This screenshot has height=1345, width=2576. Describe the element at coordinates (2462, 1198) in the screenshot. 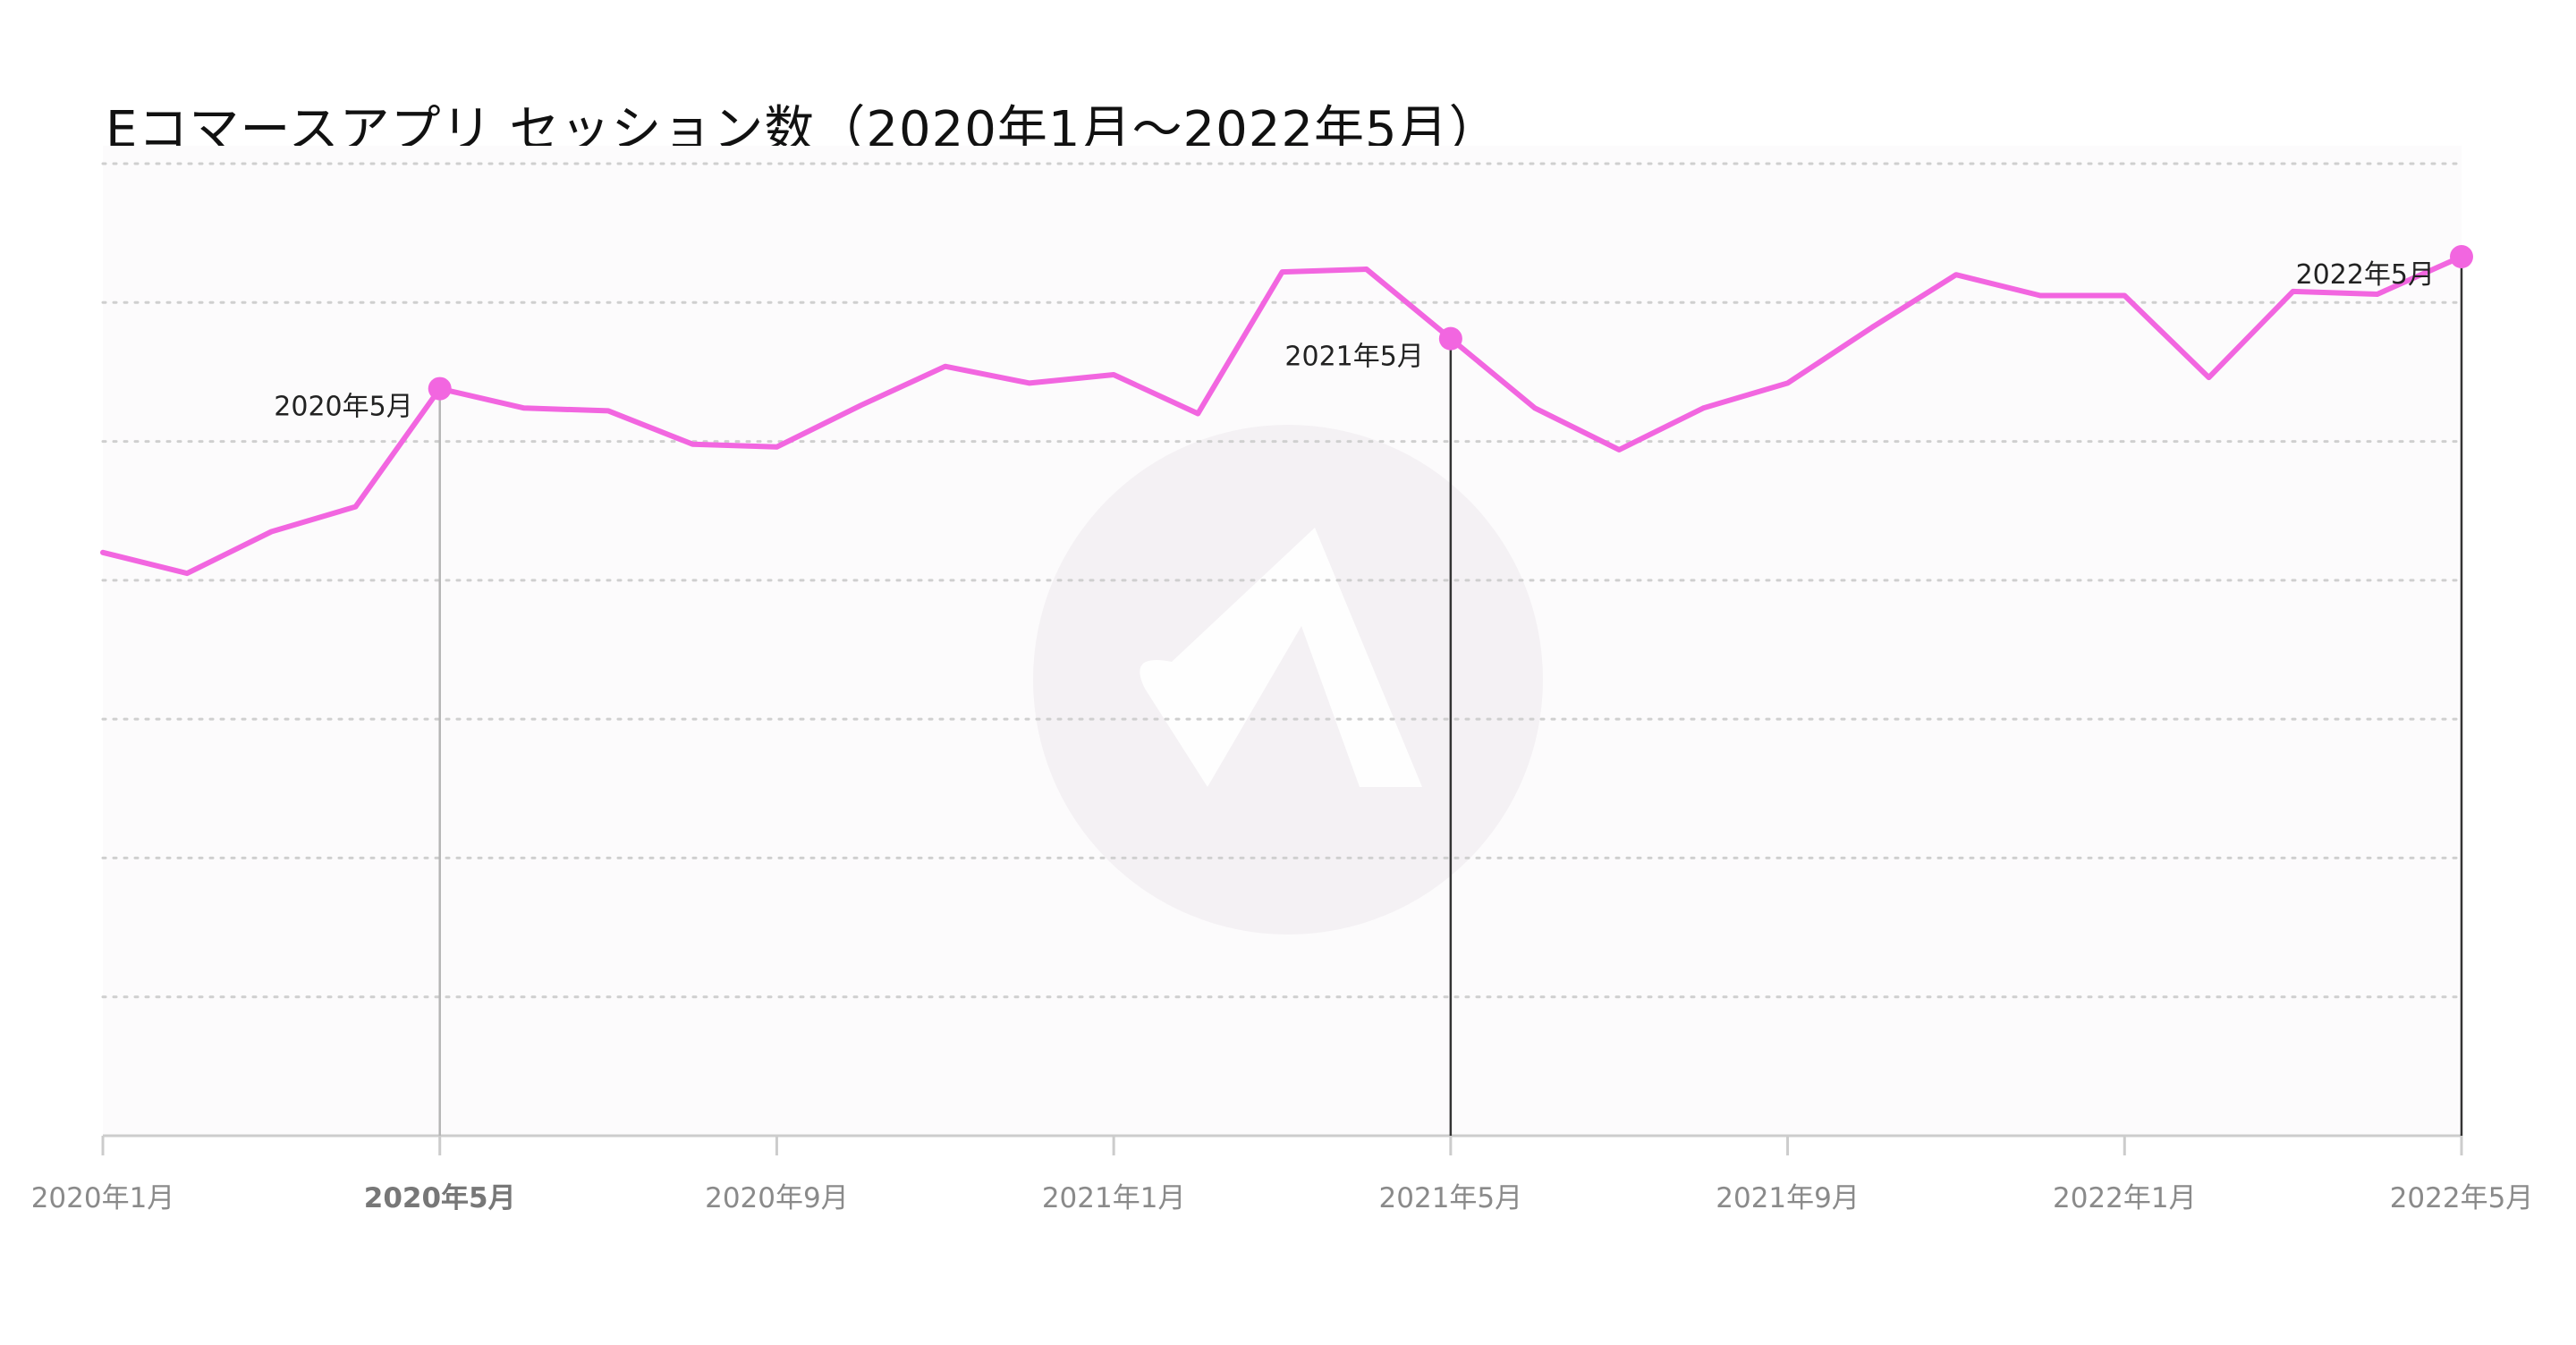

I see `x-tick-label: 2022年5月` at that location.